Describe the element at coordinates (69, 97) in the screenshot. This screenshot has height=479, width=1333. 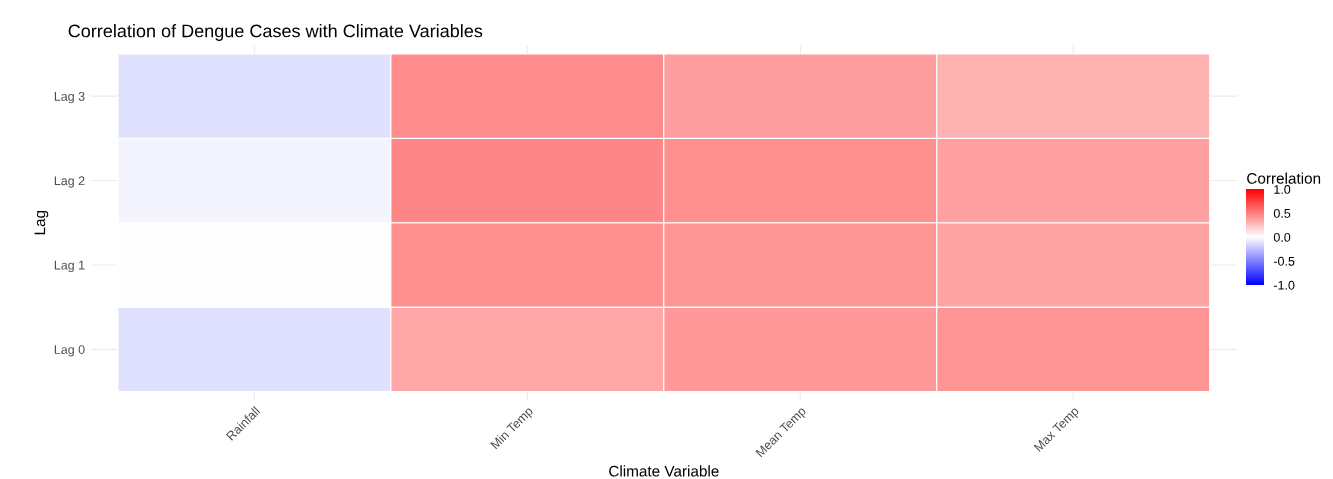
I see `y-tick-label: Lag 3` at that location.